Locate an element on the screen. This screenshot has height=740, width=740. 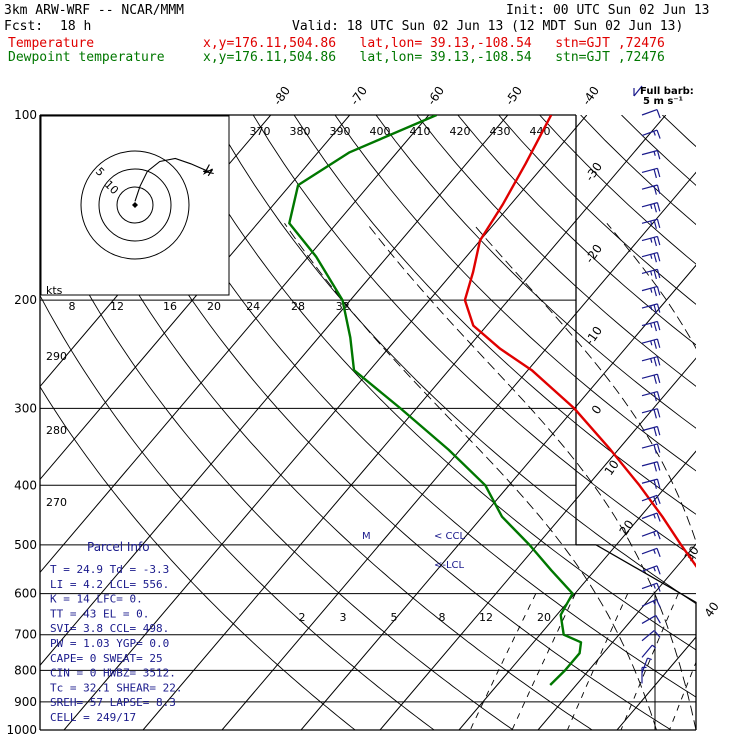
forecast-hour: 18 h is located at coordinates (76, 26).